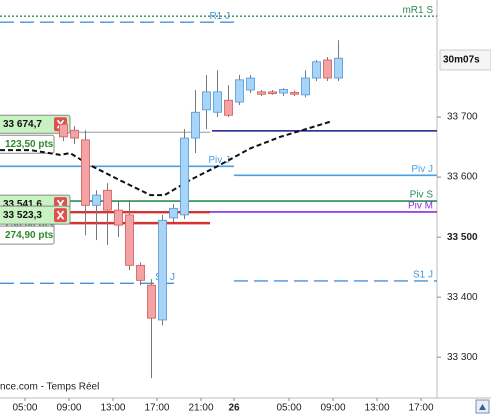 This screenshot has height=415, width=491. I want to click on y-tick-label: 33 300, so click(462, 357).